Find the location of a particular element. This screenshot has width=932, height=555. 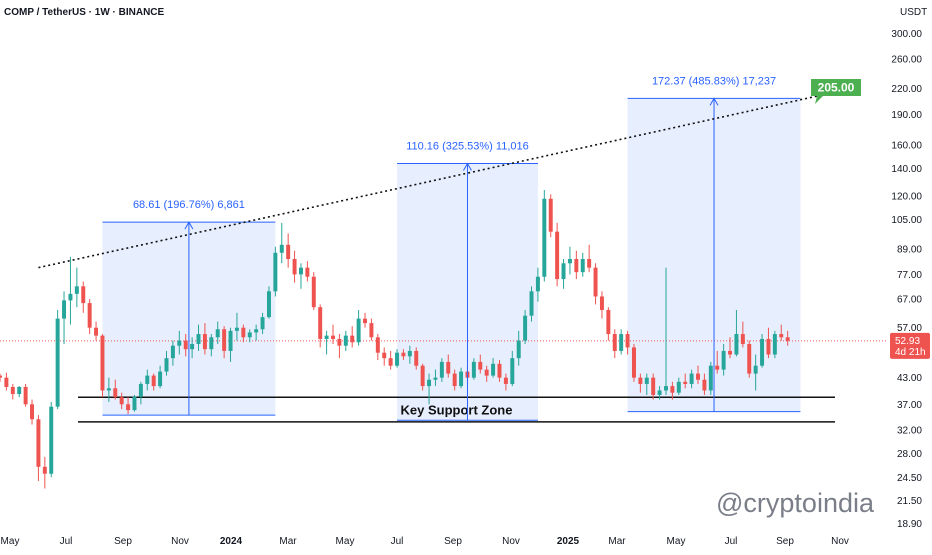

target-price-callout: 205.00 is located at coordinates (836, 91).